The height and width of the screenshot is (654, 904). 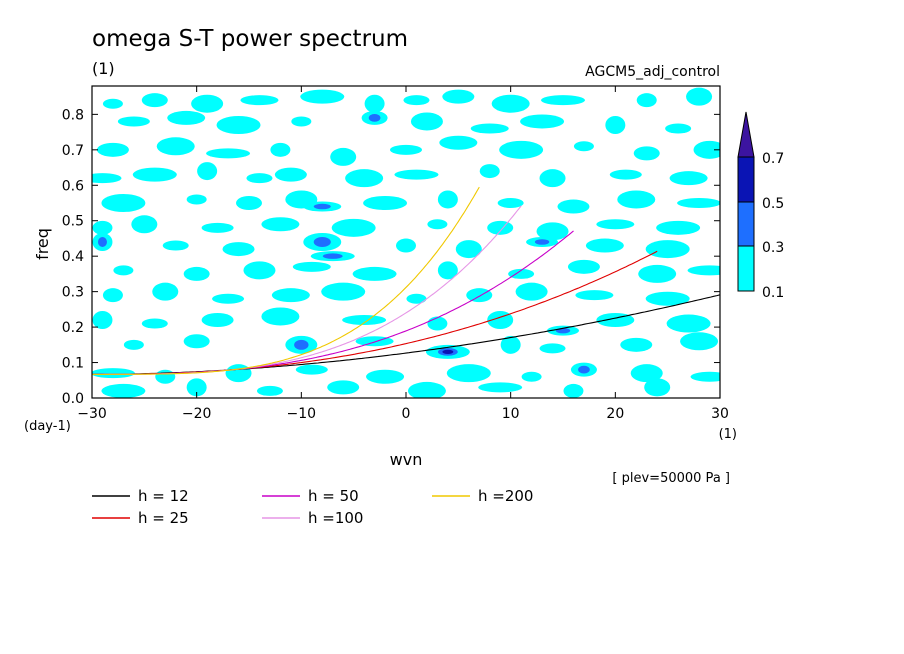 What do you see at coordinates (333, 496) in the screenshot?
I see `legend-entry: h = 50` at bounding box center [333, 496].